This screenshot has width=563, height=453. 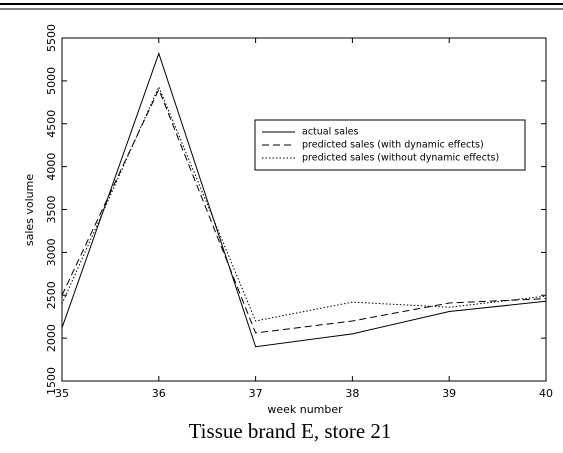 I want to click on caption: Tissue brand E, store 21, so click(x=290, y=431).